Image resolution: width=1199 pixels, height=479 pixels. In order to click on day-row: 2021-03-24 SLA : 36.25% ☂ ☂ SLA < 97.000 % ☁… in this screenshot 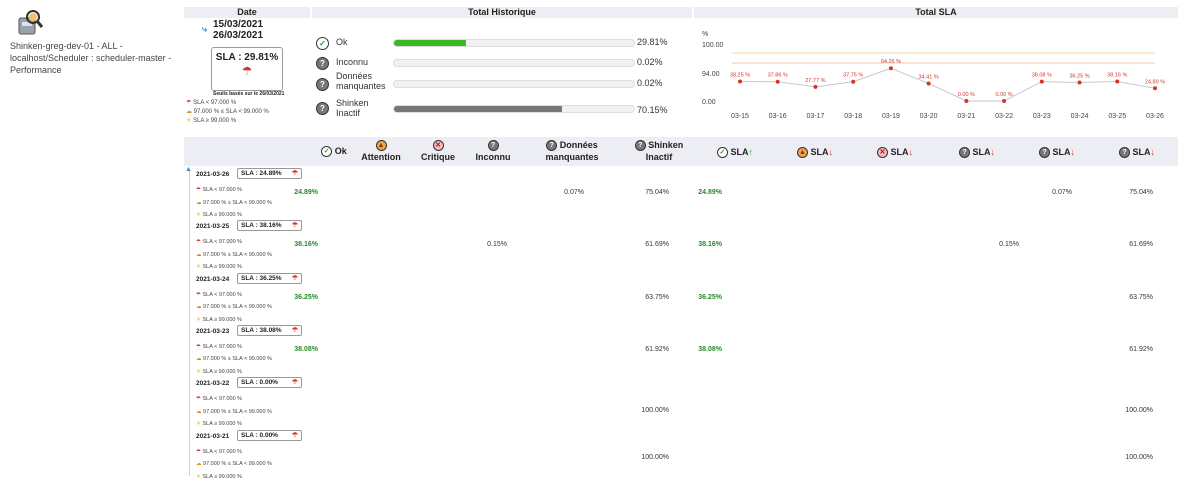, I will do `click(252, 300)`.